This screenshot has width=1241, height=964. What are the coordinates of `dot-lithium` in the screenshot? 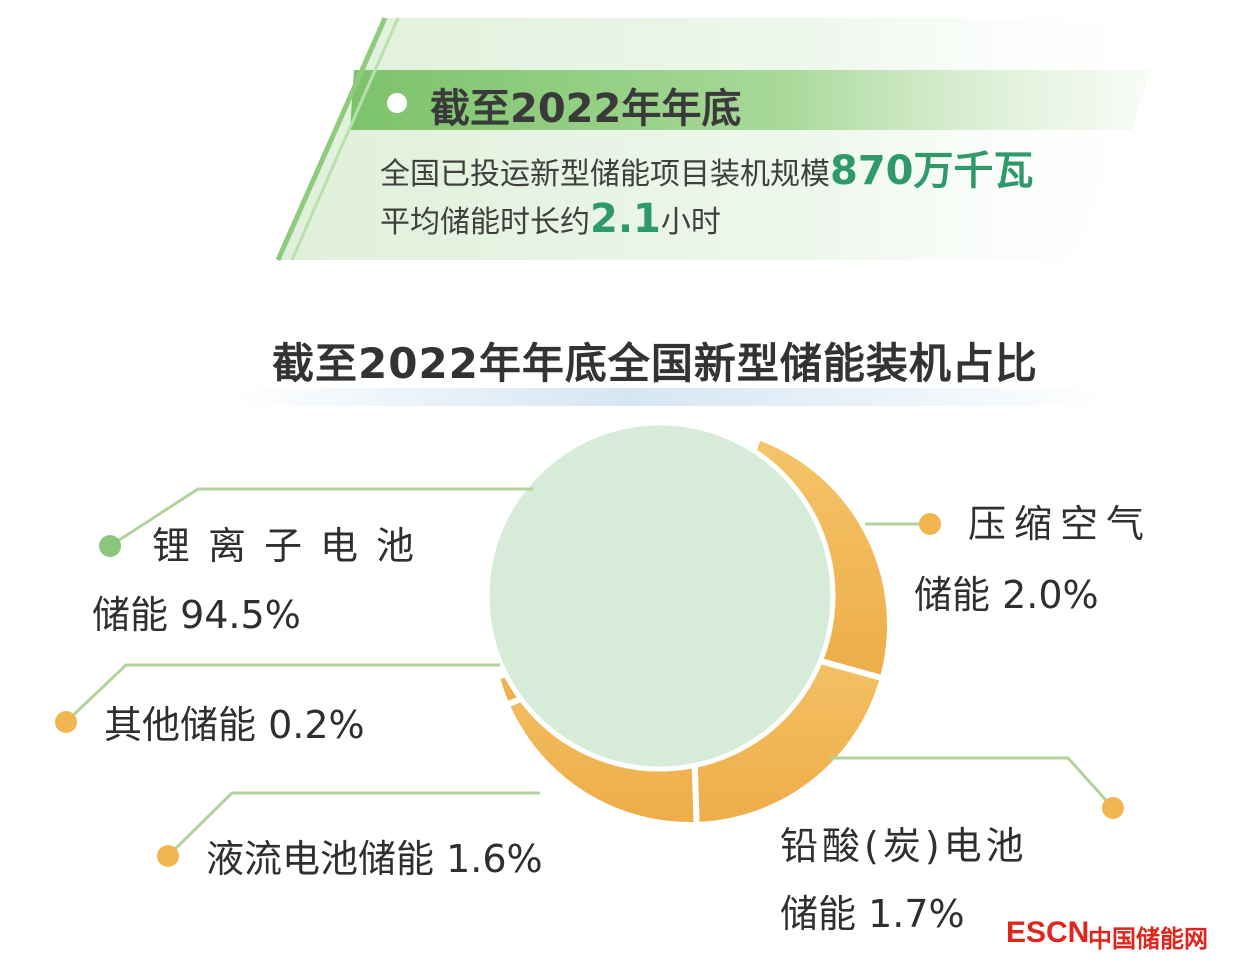 It's located at (110, 546).